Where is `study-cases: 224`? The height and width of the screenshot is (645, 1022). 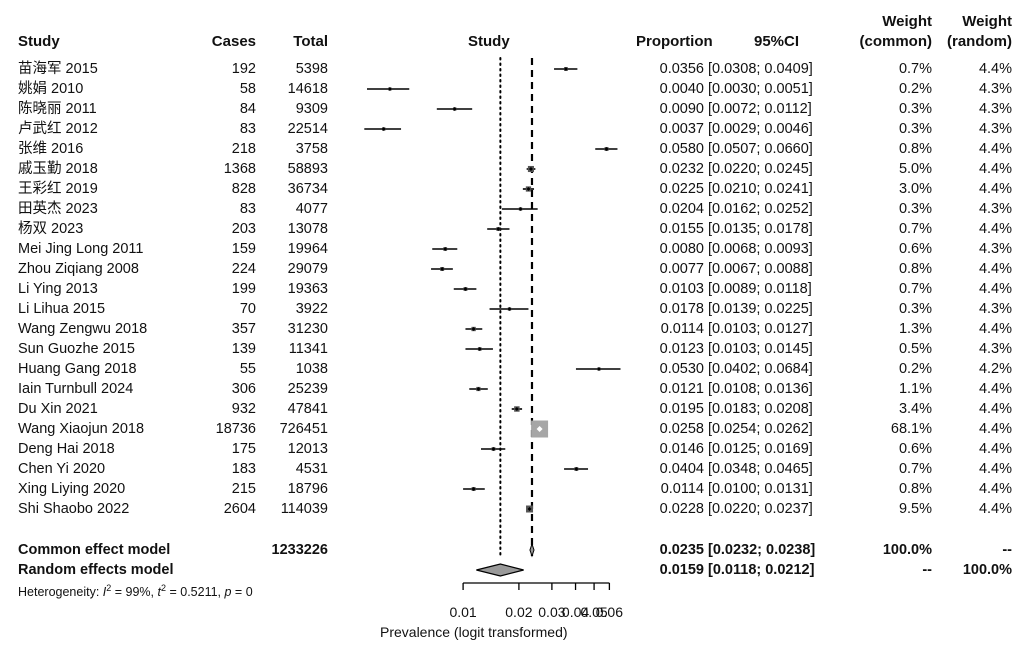
study-cases: 224 is located at coordinates (243, 269).